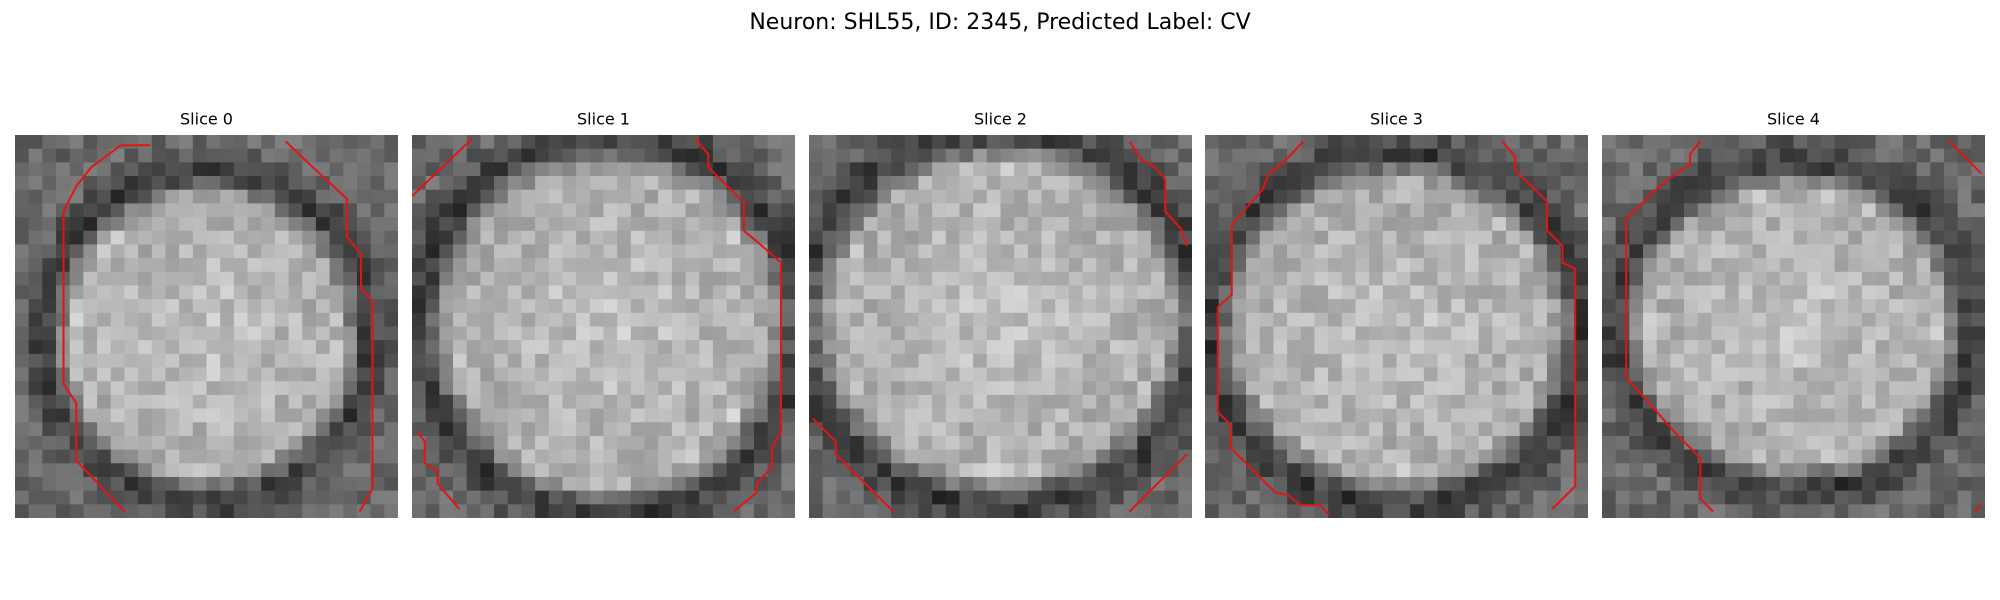 The height and width of the screenshot is (600, 2000). What do you see at coordinates (1000, 119) in the screenshot?
I see `panel-title: Slice 2` at bounding box center [1000, 119].